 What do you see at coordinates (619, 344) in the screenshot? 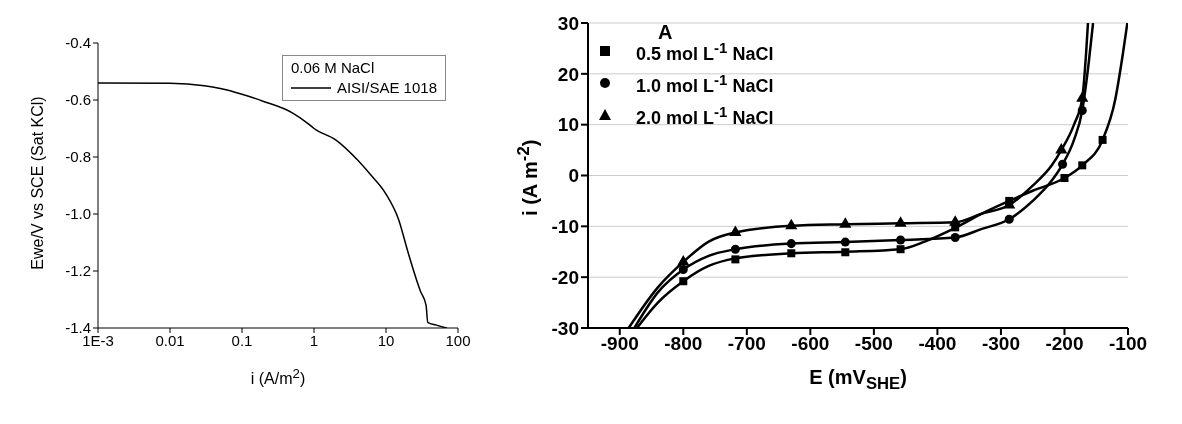
I see `x-tick-label: -900` at bounding box center [619, 344].